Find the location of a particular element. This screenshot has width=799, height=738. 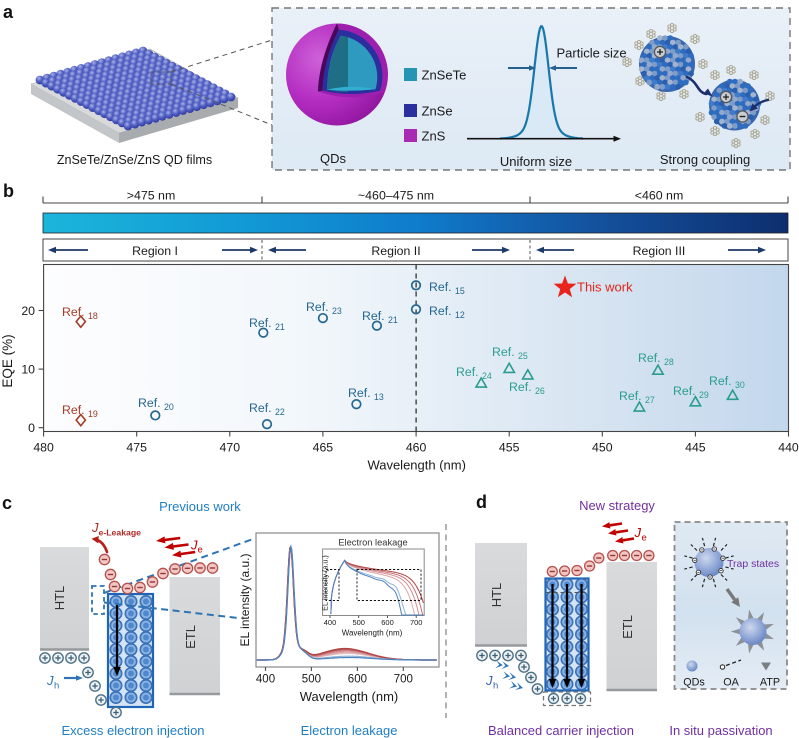

svg-text: 15 is located at coordinates (460, 291).